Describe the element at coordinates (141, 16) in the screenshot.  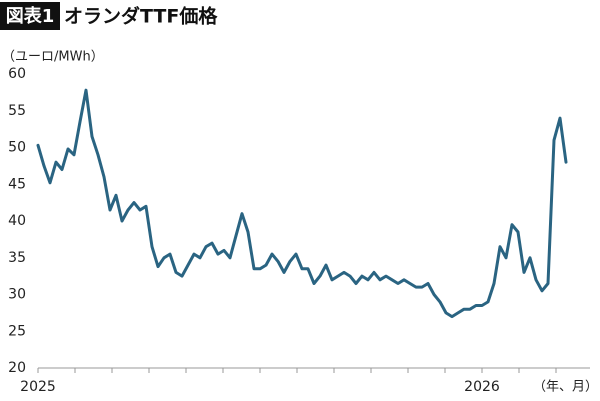
I see `chart-title: オランダTTF価格` at that location.